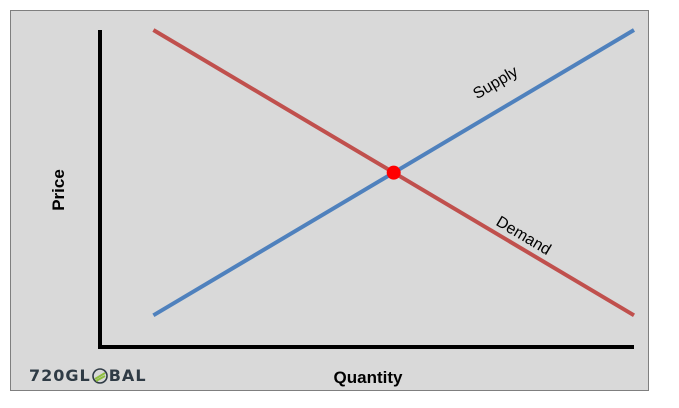 The height and width of the screenshot is (408, 679). I want to click on globe-icon, so click(99, 375).